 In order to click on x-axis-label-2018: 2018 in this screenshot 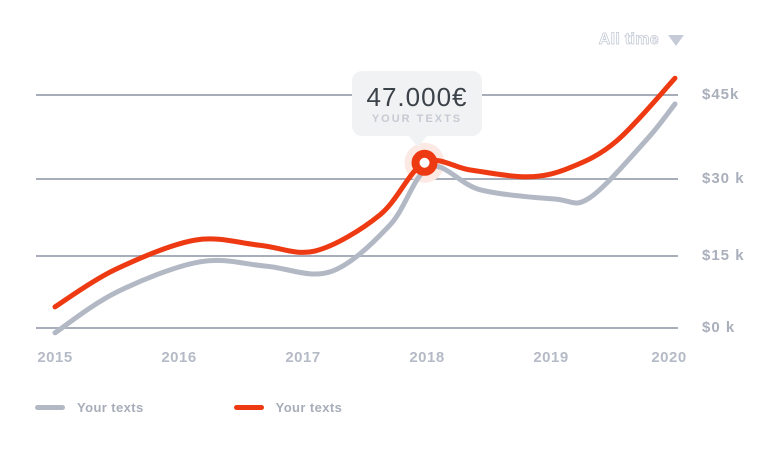, I will do `click(427, 357)`.